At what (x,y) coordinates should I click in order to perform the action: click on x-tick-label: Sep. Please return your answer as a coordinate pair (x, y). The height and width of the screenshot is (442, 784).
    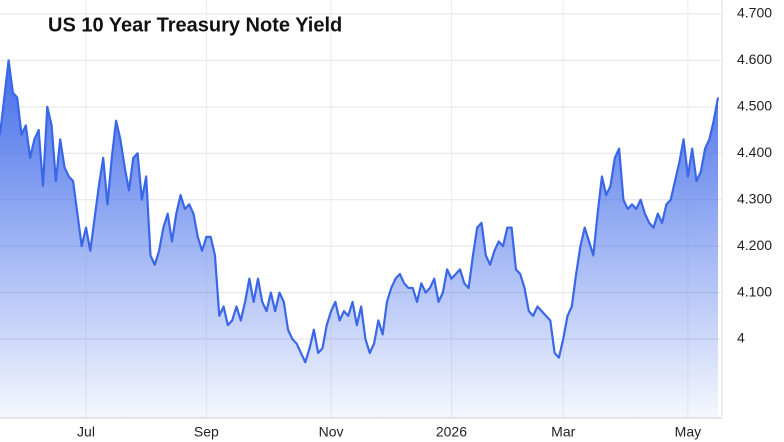
    Looking at the image, I should click on (206, 432).